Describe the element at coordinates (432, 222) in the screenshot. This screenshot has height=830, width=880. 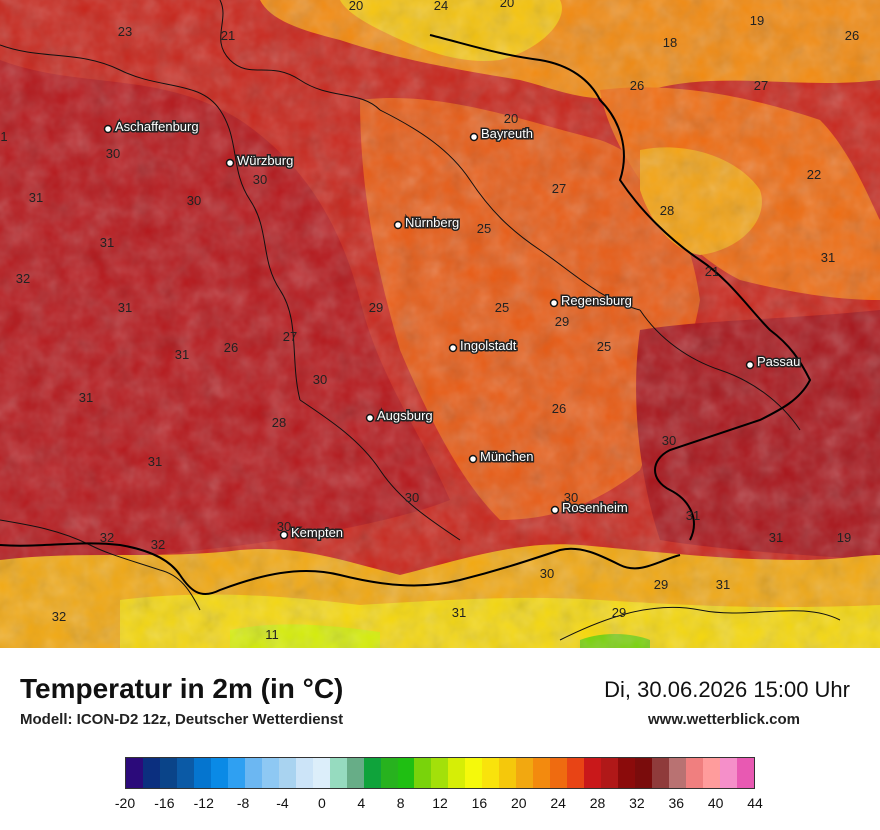
I see `city-label: Nürnberg` at that location.